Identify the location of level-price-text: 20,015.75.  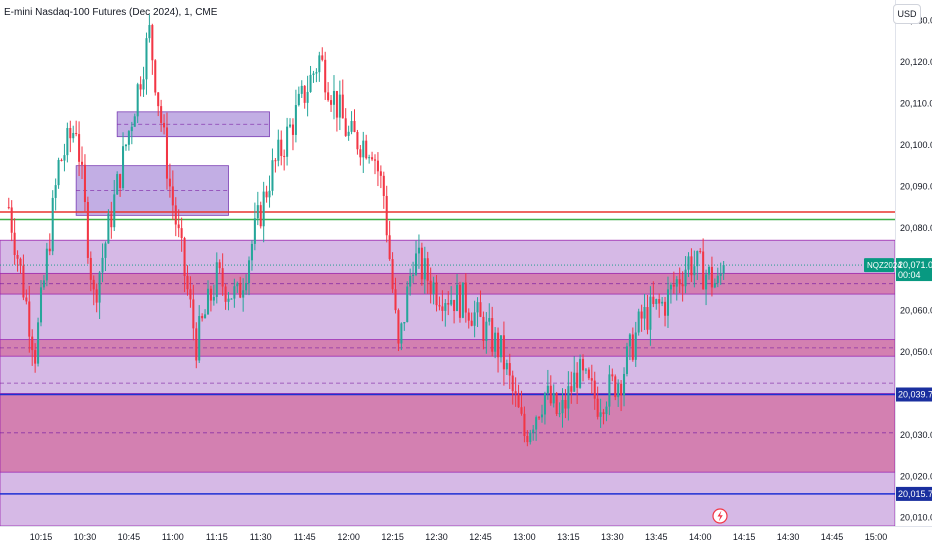
(915, 494).